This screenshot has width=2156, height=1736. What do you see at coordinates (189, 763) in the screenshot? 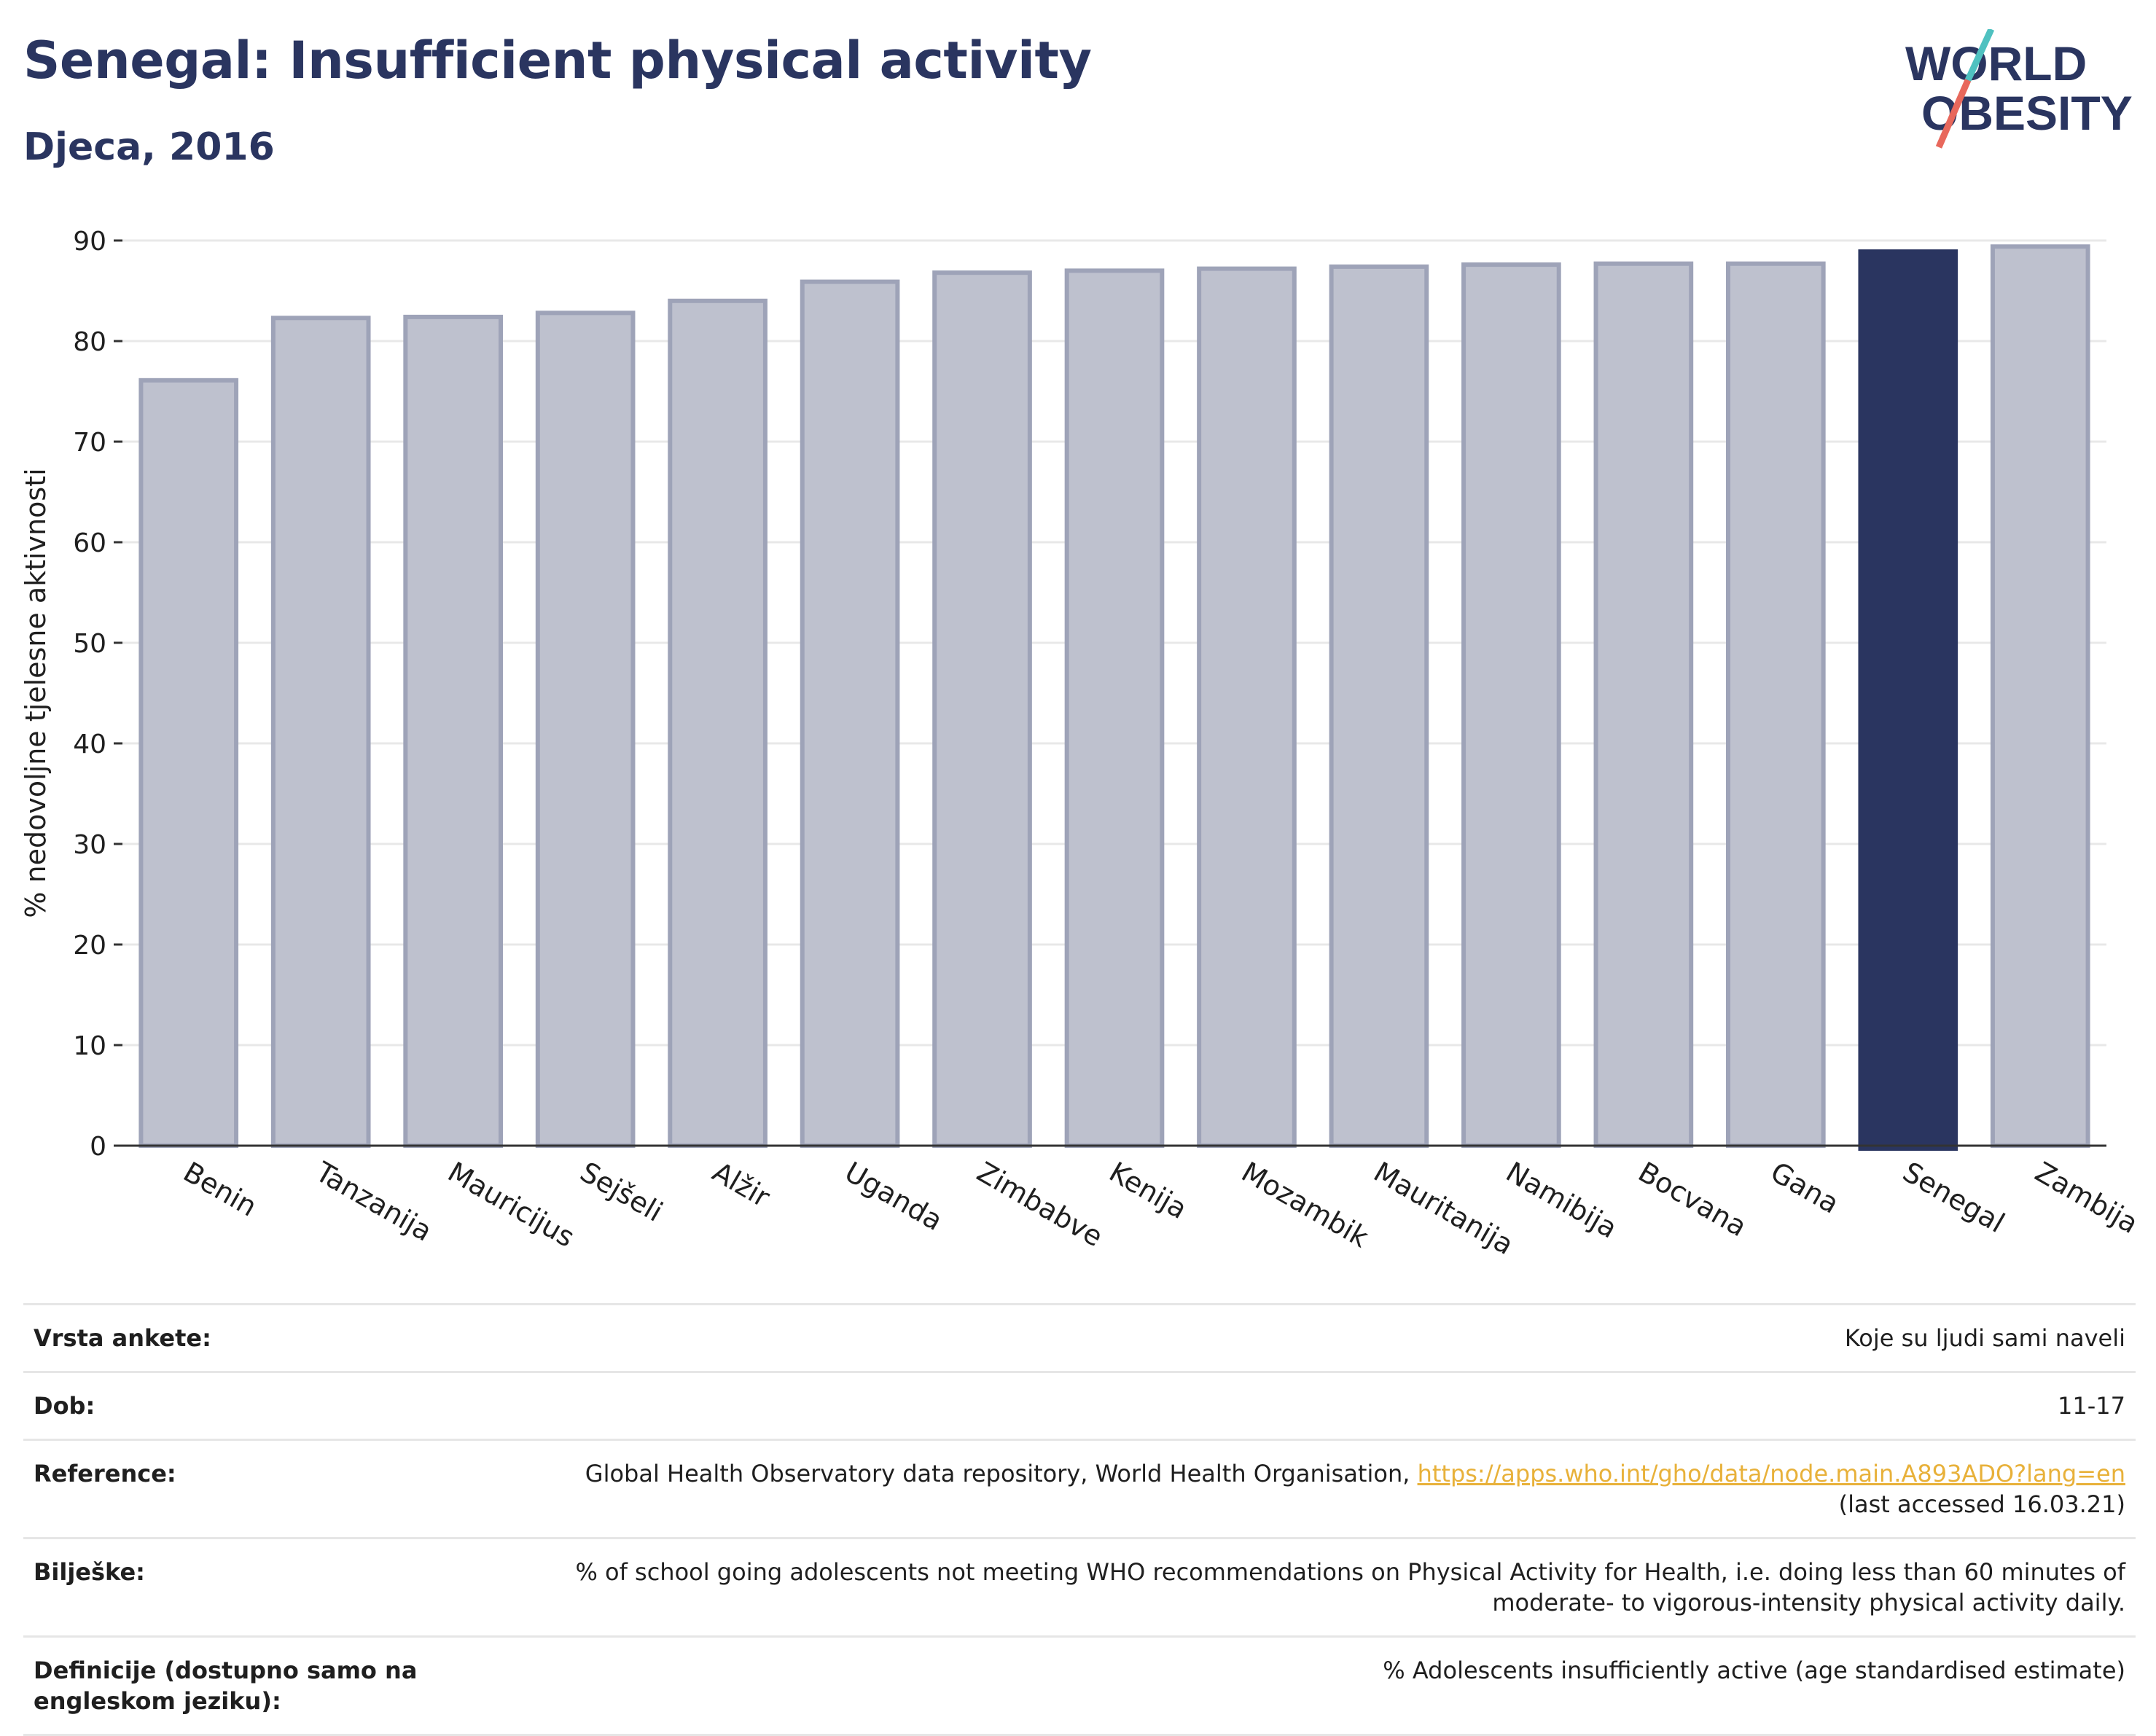
I see `bar-benin` at bounding box center [189, 763].